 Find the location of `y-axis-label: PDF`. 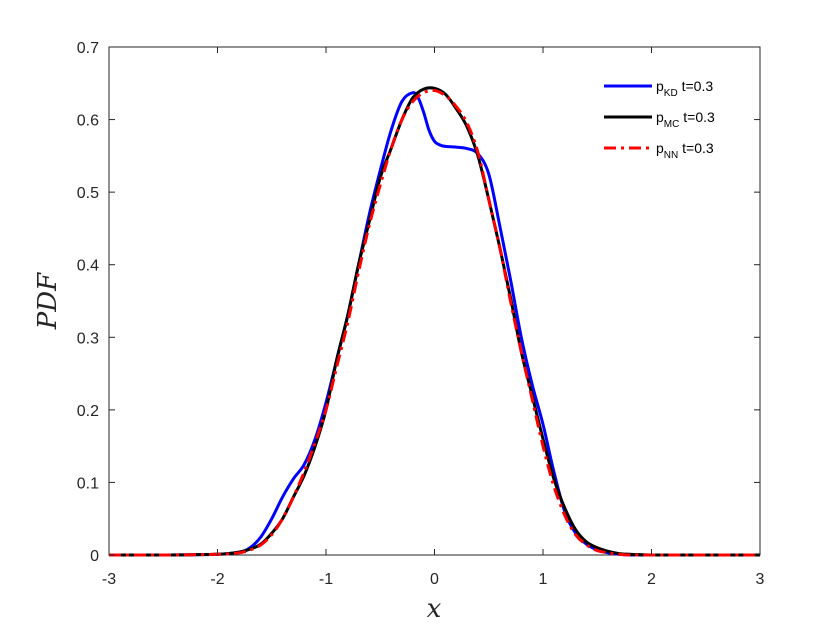

y-axis-label: PDF is located at coordinates (48, 301).